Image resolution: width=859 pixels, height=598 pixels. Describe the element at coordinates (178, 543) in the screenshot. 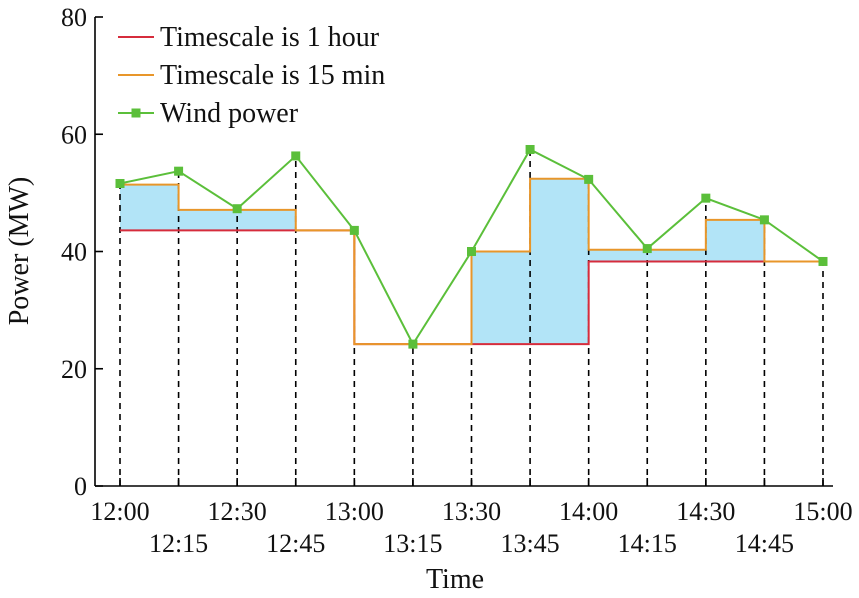

I see `x-tick-label: 12:15` at that location.